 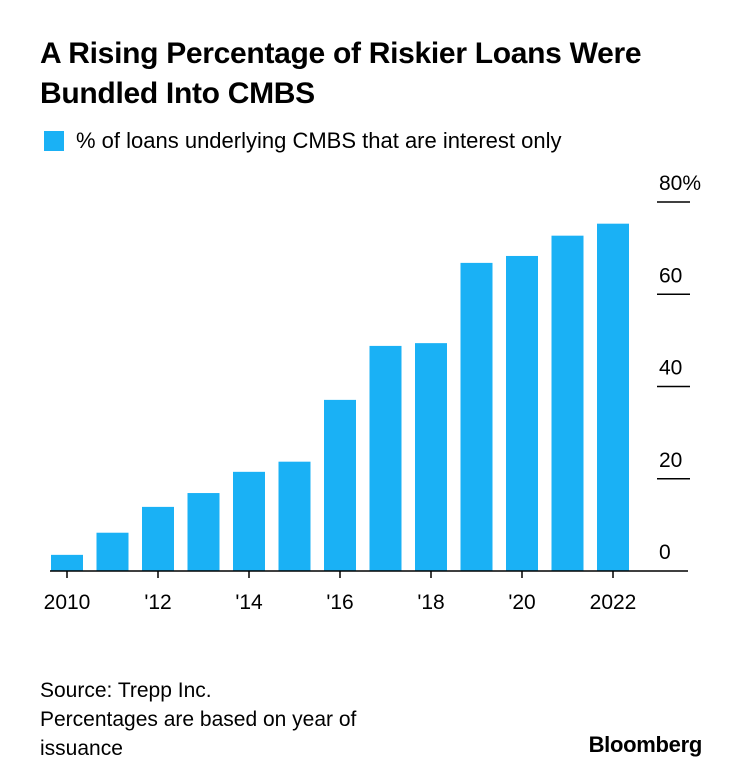 I want to click on x-tick-label-2020: '20, so click(x=521, y=602).